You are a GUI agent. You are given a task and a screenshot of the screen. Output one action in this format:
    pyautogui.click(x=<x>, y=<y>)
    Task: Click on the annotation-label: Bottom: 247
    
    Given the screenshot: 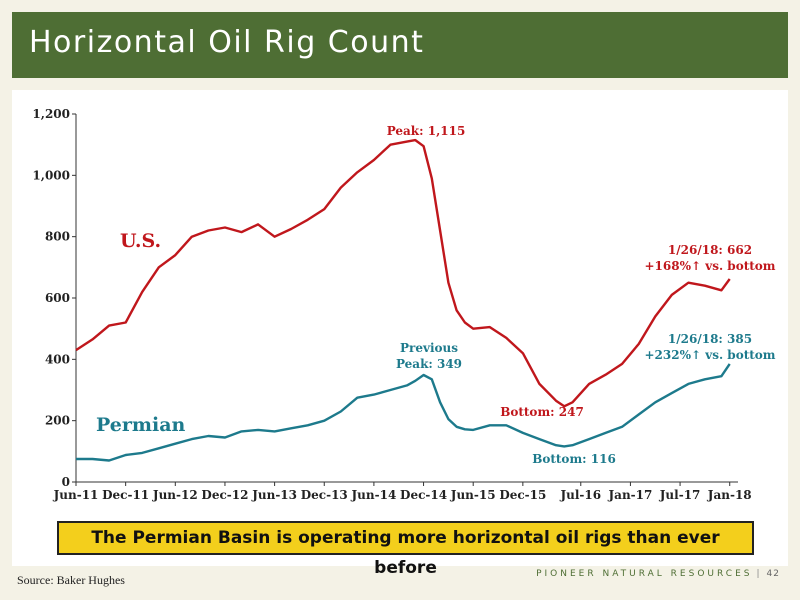 What is the action you would take?
    pyautogui.click(x=542, y=412)
    